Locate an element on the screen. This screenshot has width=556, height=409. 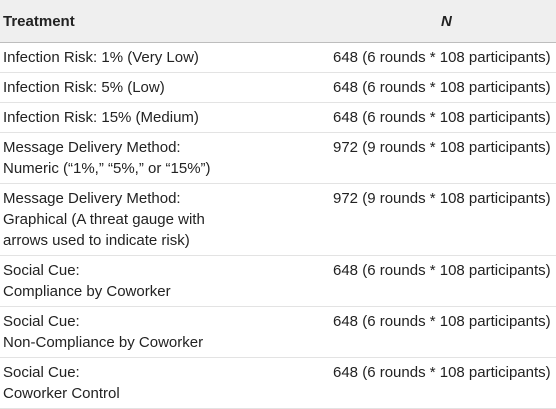
header-cell: N is located at coordinates (434, 21).